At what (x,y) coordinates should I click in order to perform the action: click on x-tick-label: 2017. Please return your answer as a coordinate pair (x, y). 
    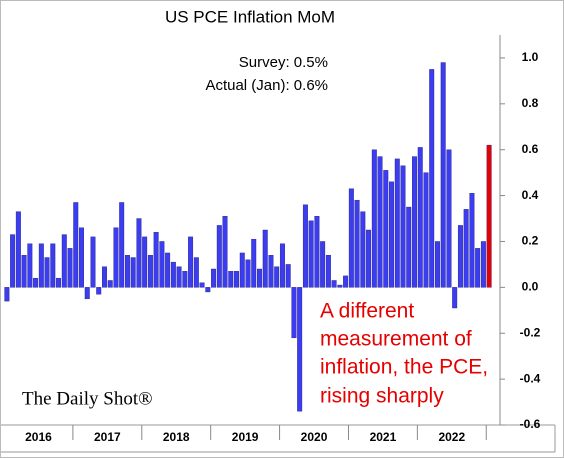
    Looking at the image, I should click on (107, 437).